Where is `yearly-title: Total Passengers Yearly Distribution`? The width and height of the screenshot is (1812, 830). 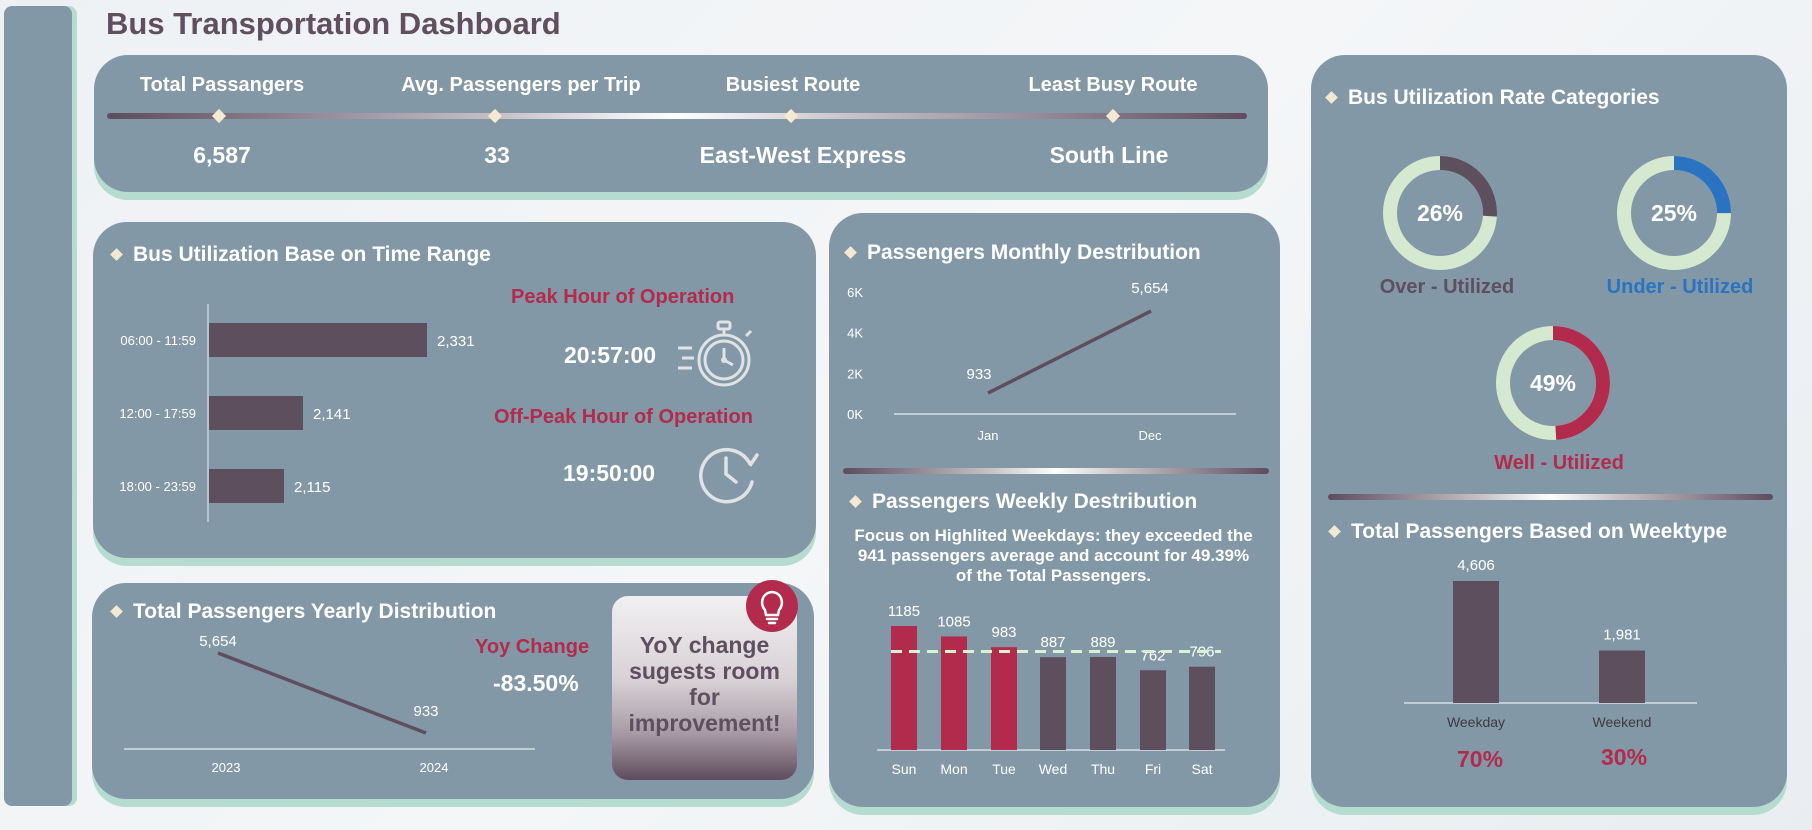 yearly-title: Total Passengers Yearly Distribution is located at coordinates (303, 612).